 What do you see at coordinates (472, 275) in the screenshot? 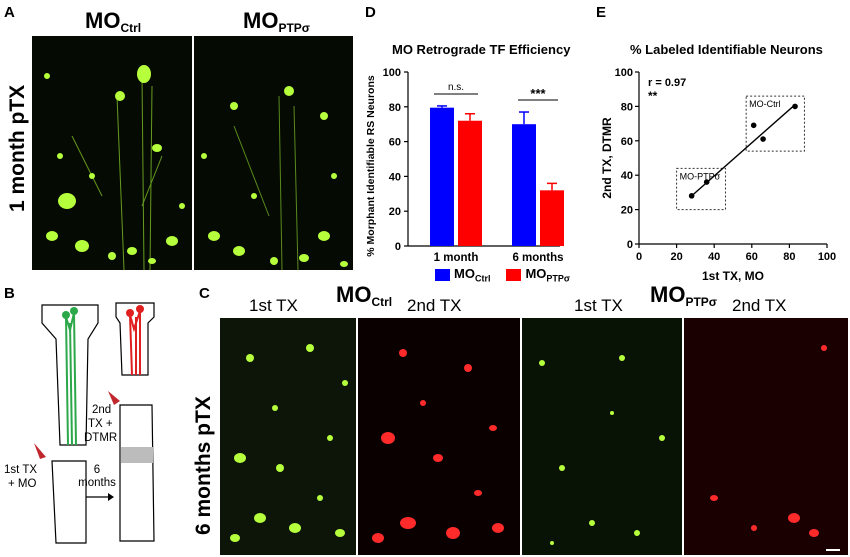
I see `legend-ctrl-label: MOCtrl` at bounding box center [472, 275].